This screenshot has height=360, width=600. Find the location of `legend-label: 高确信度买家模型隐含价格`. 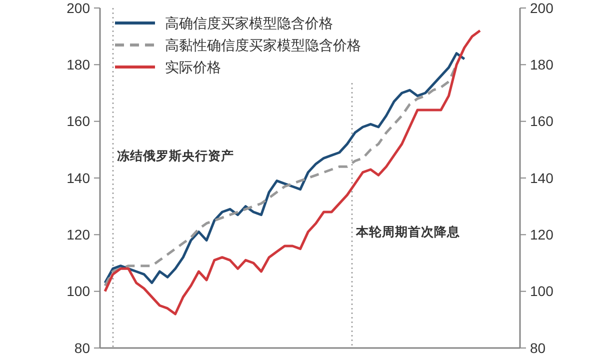

legend-label: 高确信度买家模型隐含价格 is located at coordinates (249, 22).